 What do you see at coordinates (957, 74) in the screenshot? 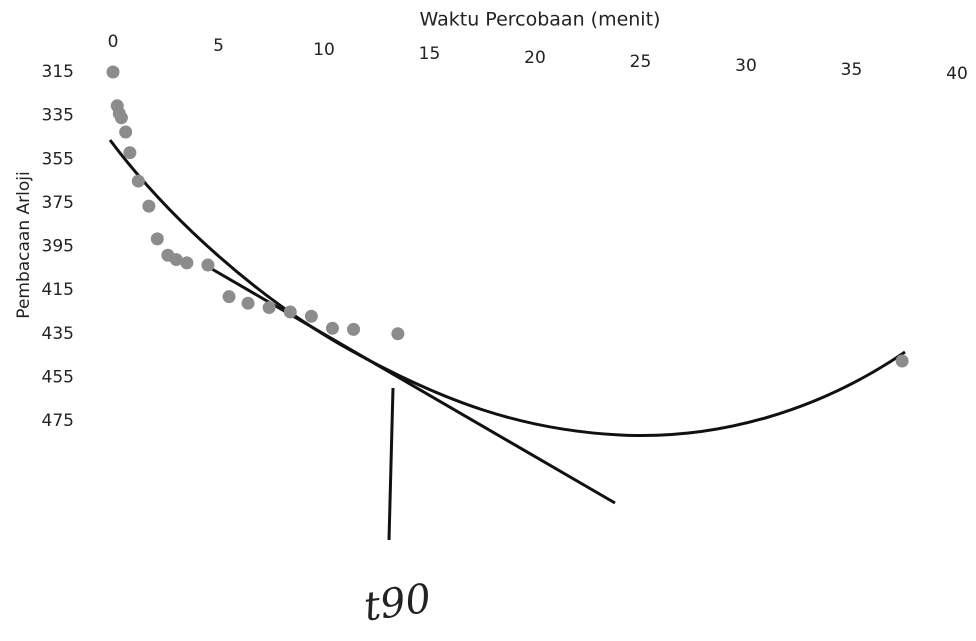
I see `x-tick-label: 40` at bounding box center [957, 74].